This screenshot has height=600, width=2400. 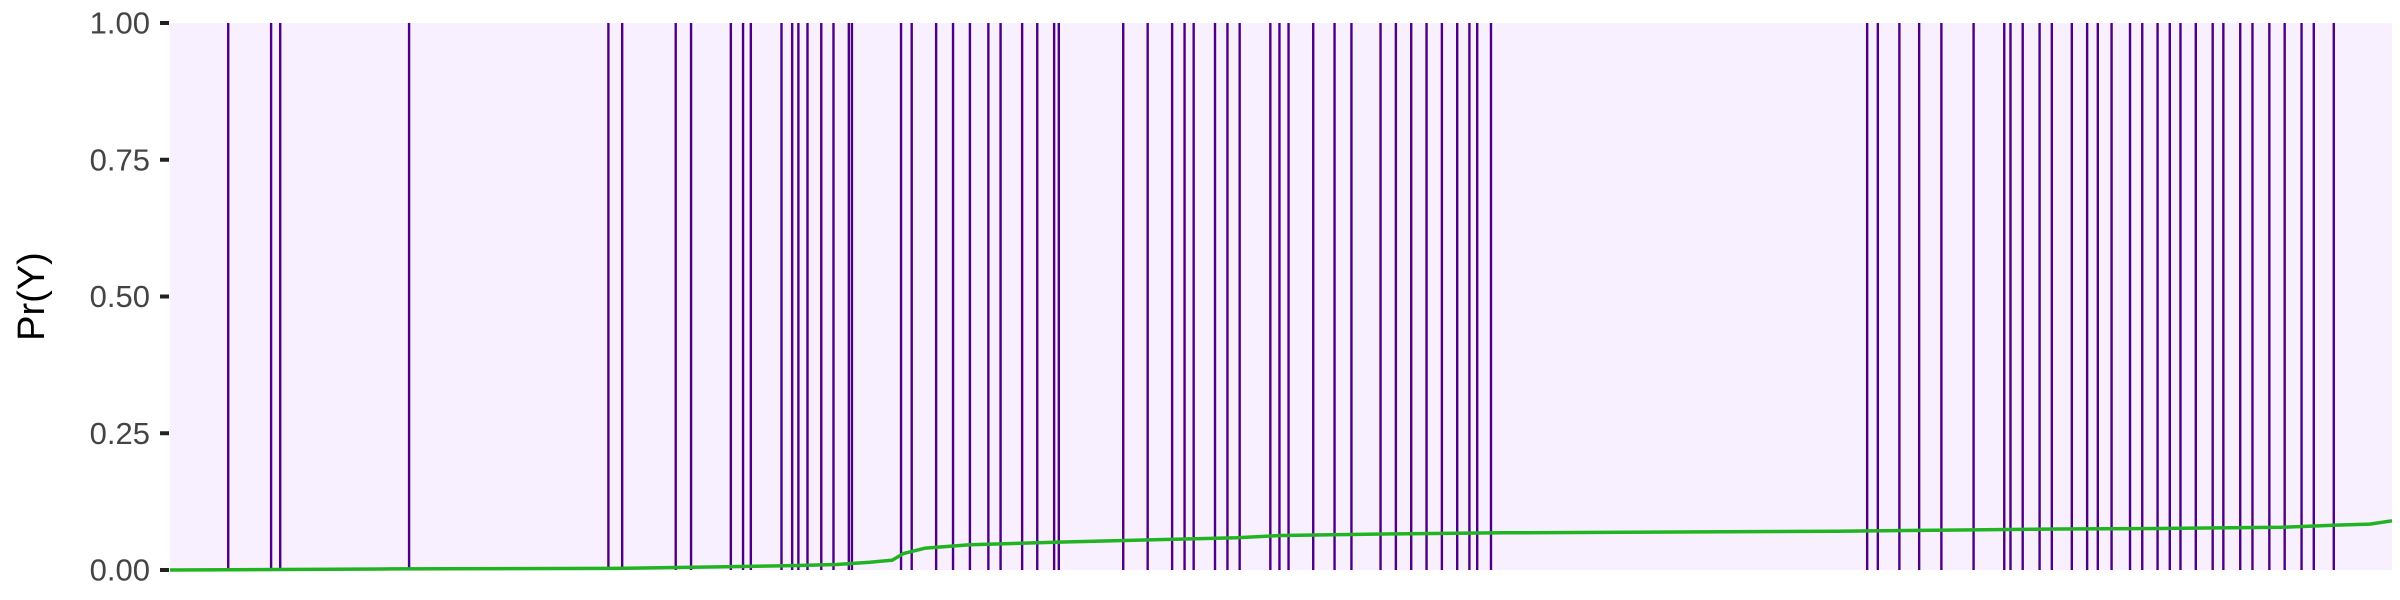 What do you see at coordinates (120, 159) in the screenshot?
I see `y-tick-label: 0.75` at bounding box center [120, 159].